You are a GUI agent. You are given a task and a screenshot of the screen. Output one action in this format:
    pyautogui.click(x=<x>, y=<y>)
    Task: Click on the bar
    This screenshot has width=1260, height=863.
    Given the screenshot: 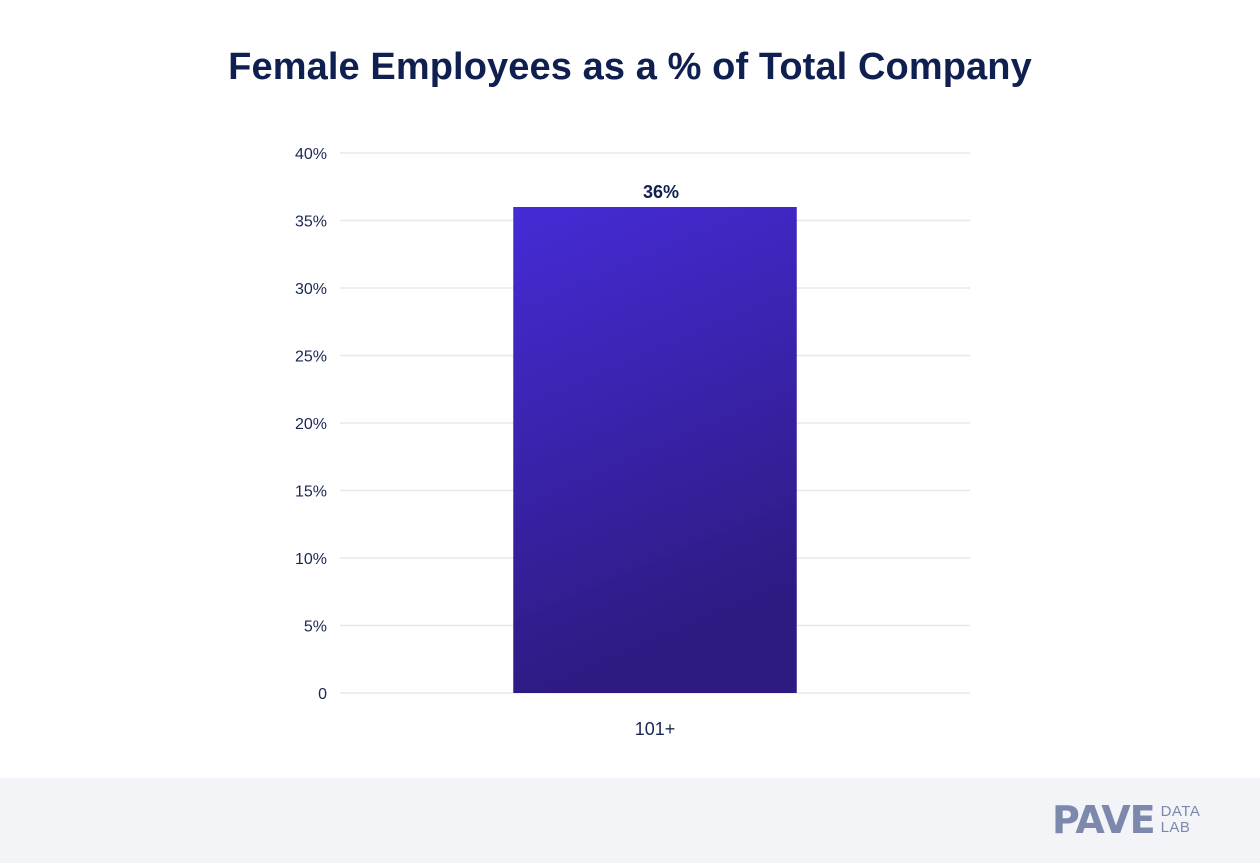 What is the action you would take?
    pyautogui.click(x=655, y=450)
    